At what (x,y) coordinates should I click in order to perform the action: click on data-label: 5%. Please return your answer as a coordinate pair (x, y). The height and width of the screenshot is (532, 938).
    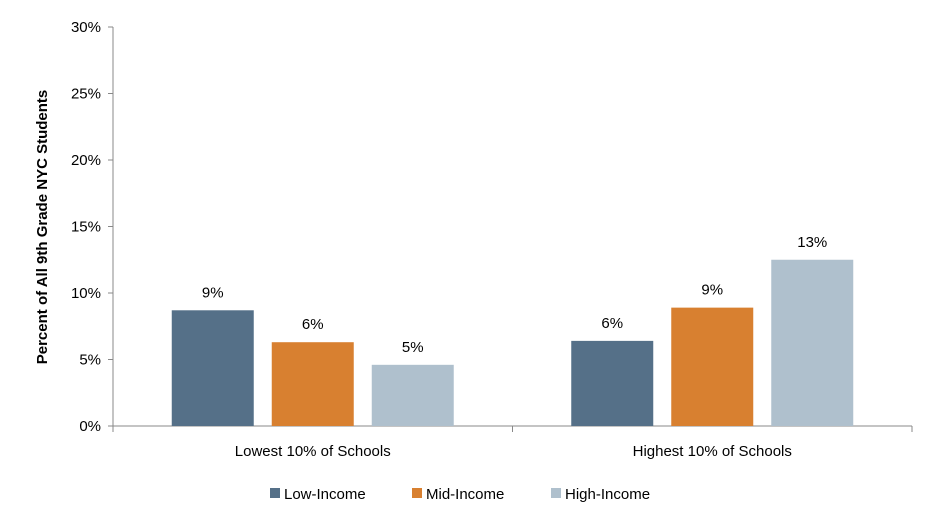
    Looking at the image, I should click on (413, 347).